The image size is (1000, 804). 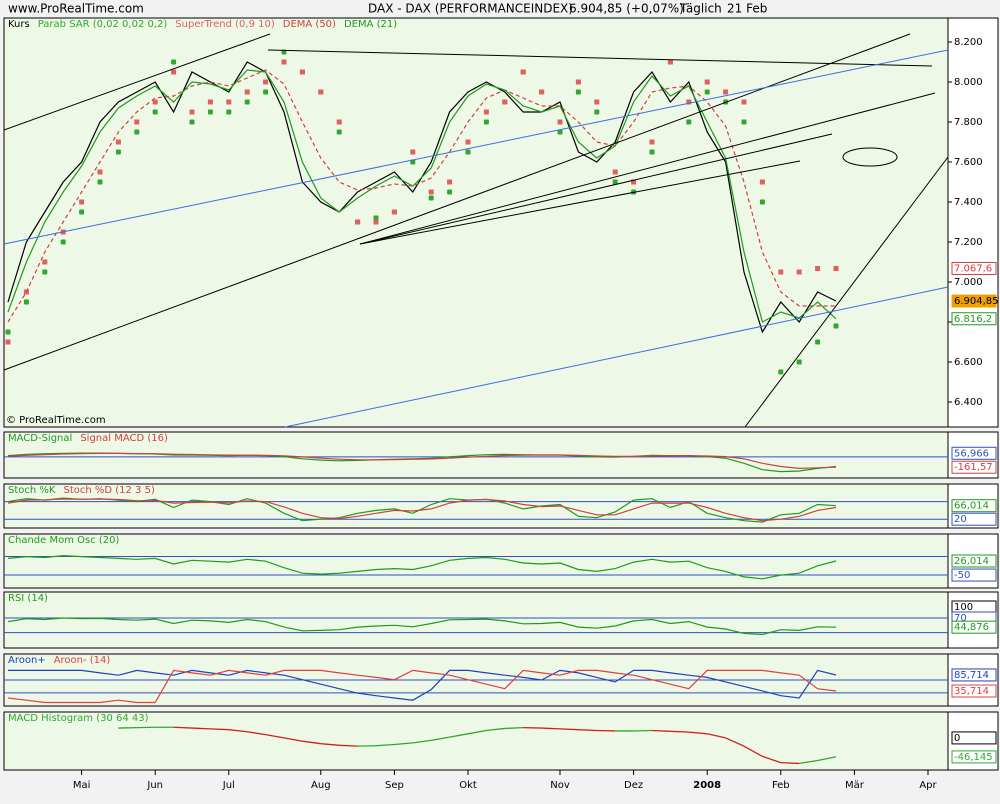 What do you see at coordinates (973, 268) in the screenshot?
I see `value-label: 7.067,6` at bounding box center [973, 268].